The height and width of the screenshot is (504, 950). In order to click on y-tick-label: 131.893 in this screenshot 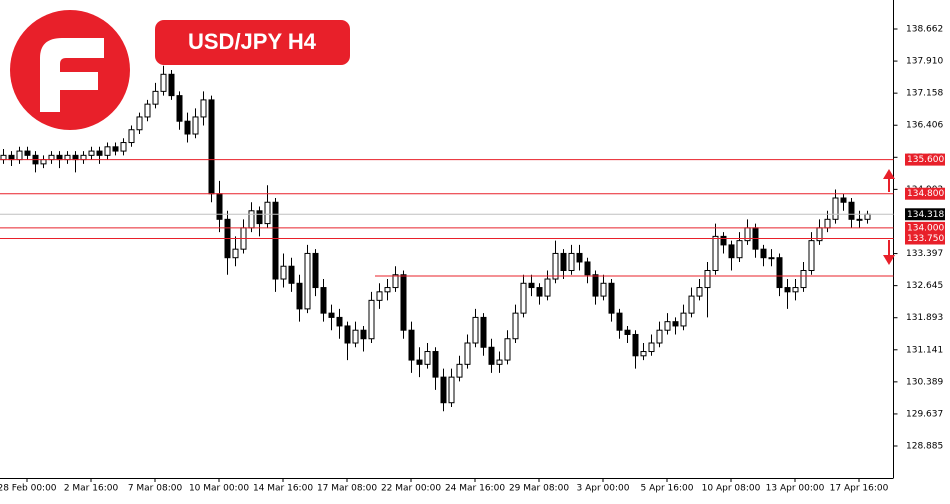, I will do `click(924, 318)`.